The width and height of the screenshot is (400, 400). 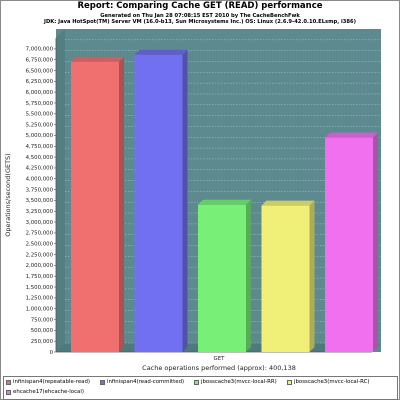 What do you see at coordinates (40, 60) in the screenshot?
I see `y-tick-label: 6,750,000` at bounding box center [40, 60].